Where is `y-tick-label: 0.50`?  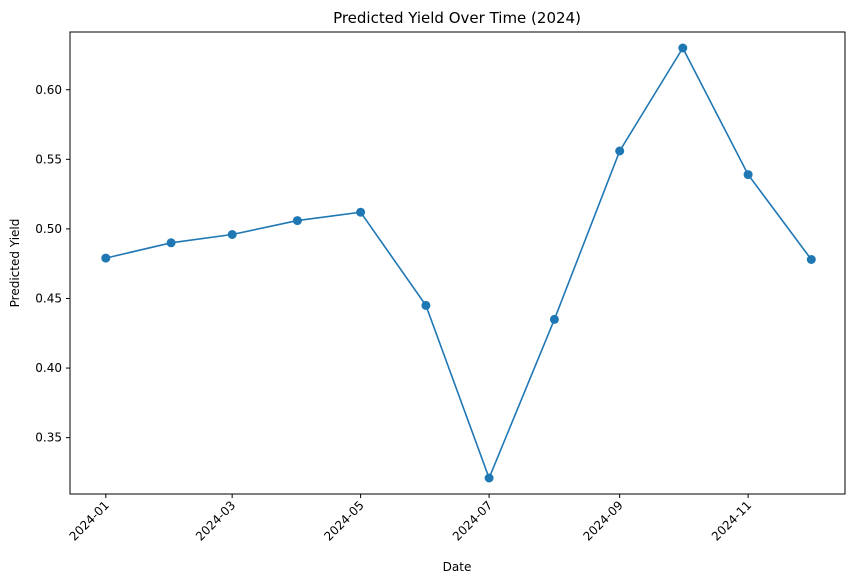 y-tick-label: 0.50 is located at coordinates (48, 229).